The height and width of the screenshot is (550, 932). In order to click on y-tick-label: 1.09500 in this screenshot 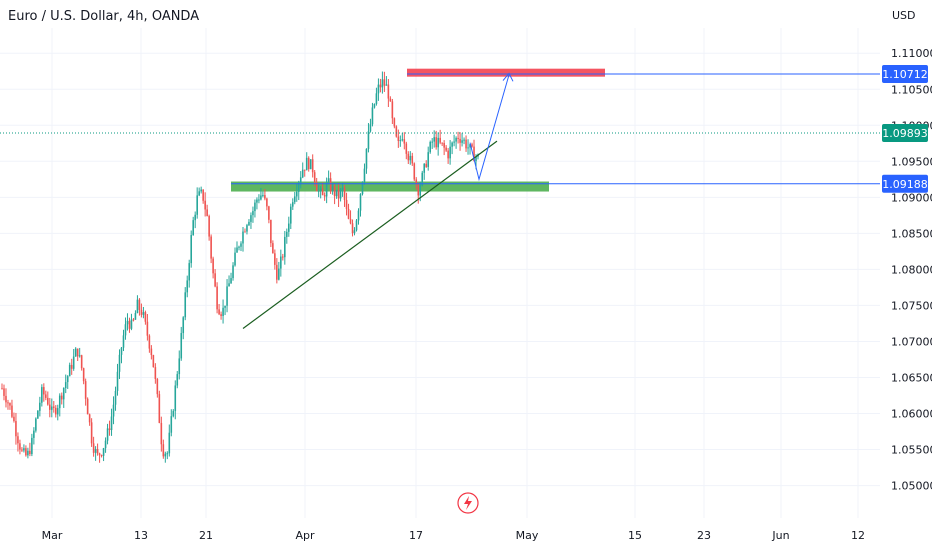, I will do `click(911, 161)`.